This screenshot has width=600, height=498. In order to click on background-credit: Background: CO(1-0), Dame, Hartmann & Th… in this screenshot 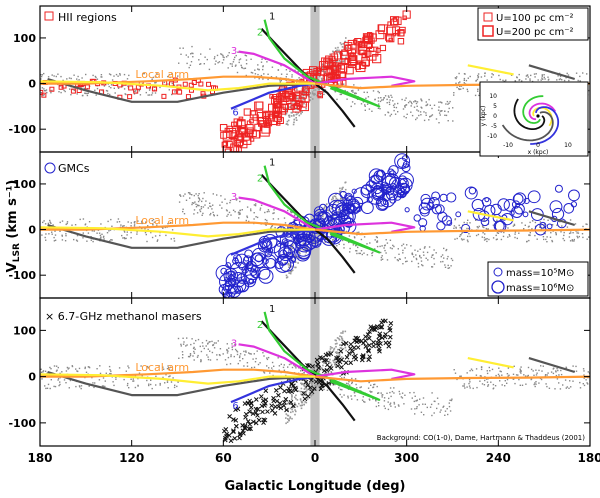, I will do `click(481, 438)`.